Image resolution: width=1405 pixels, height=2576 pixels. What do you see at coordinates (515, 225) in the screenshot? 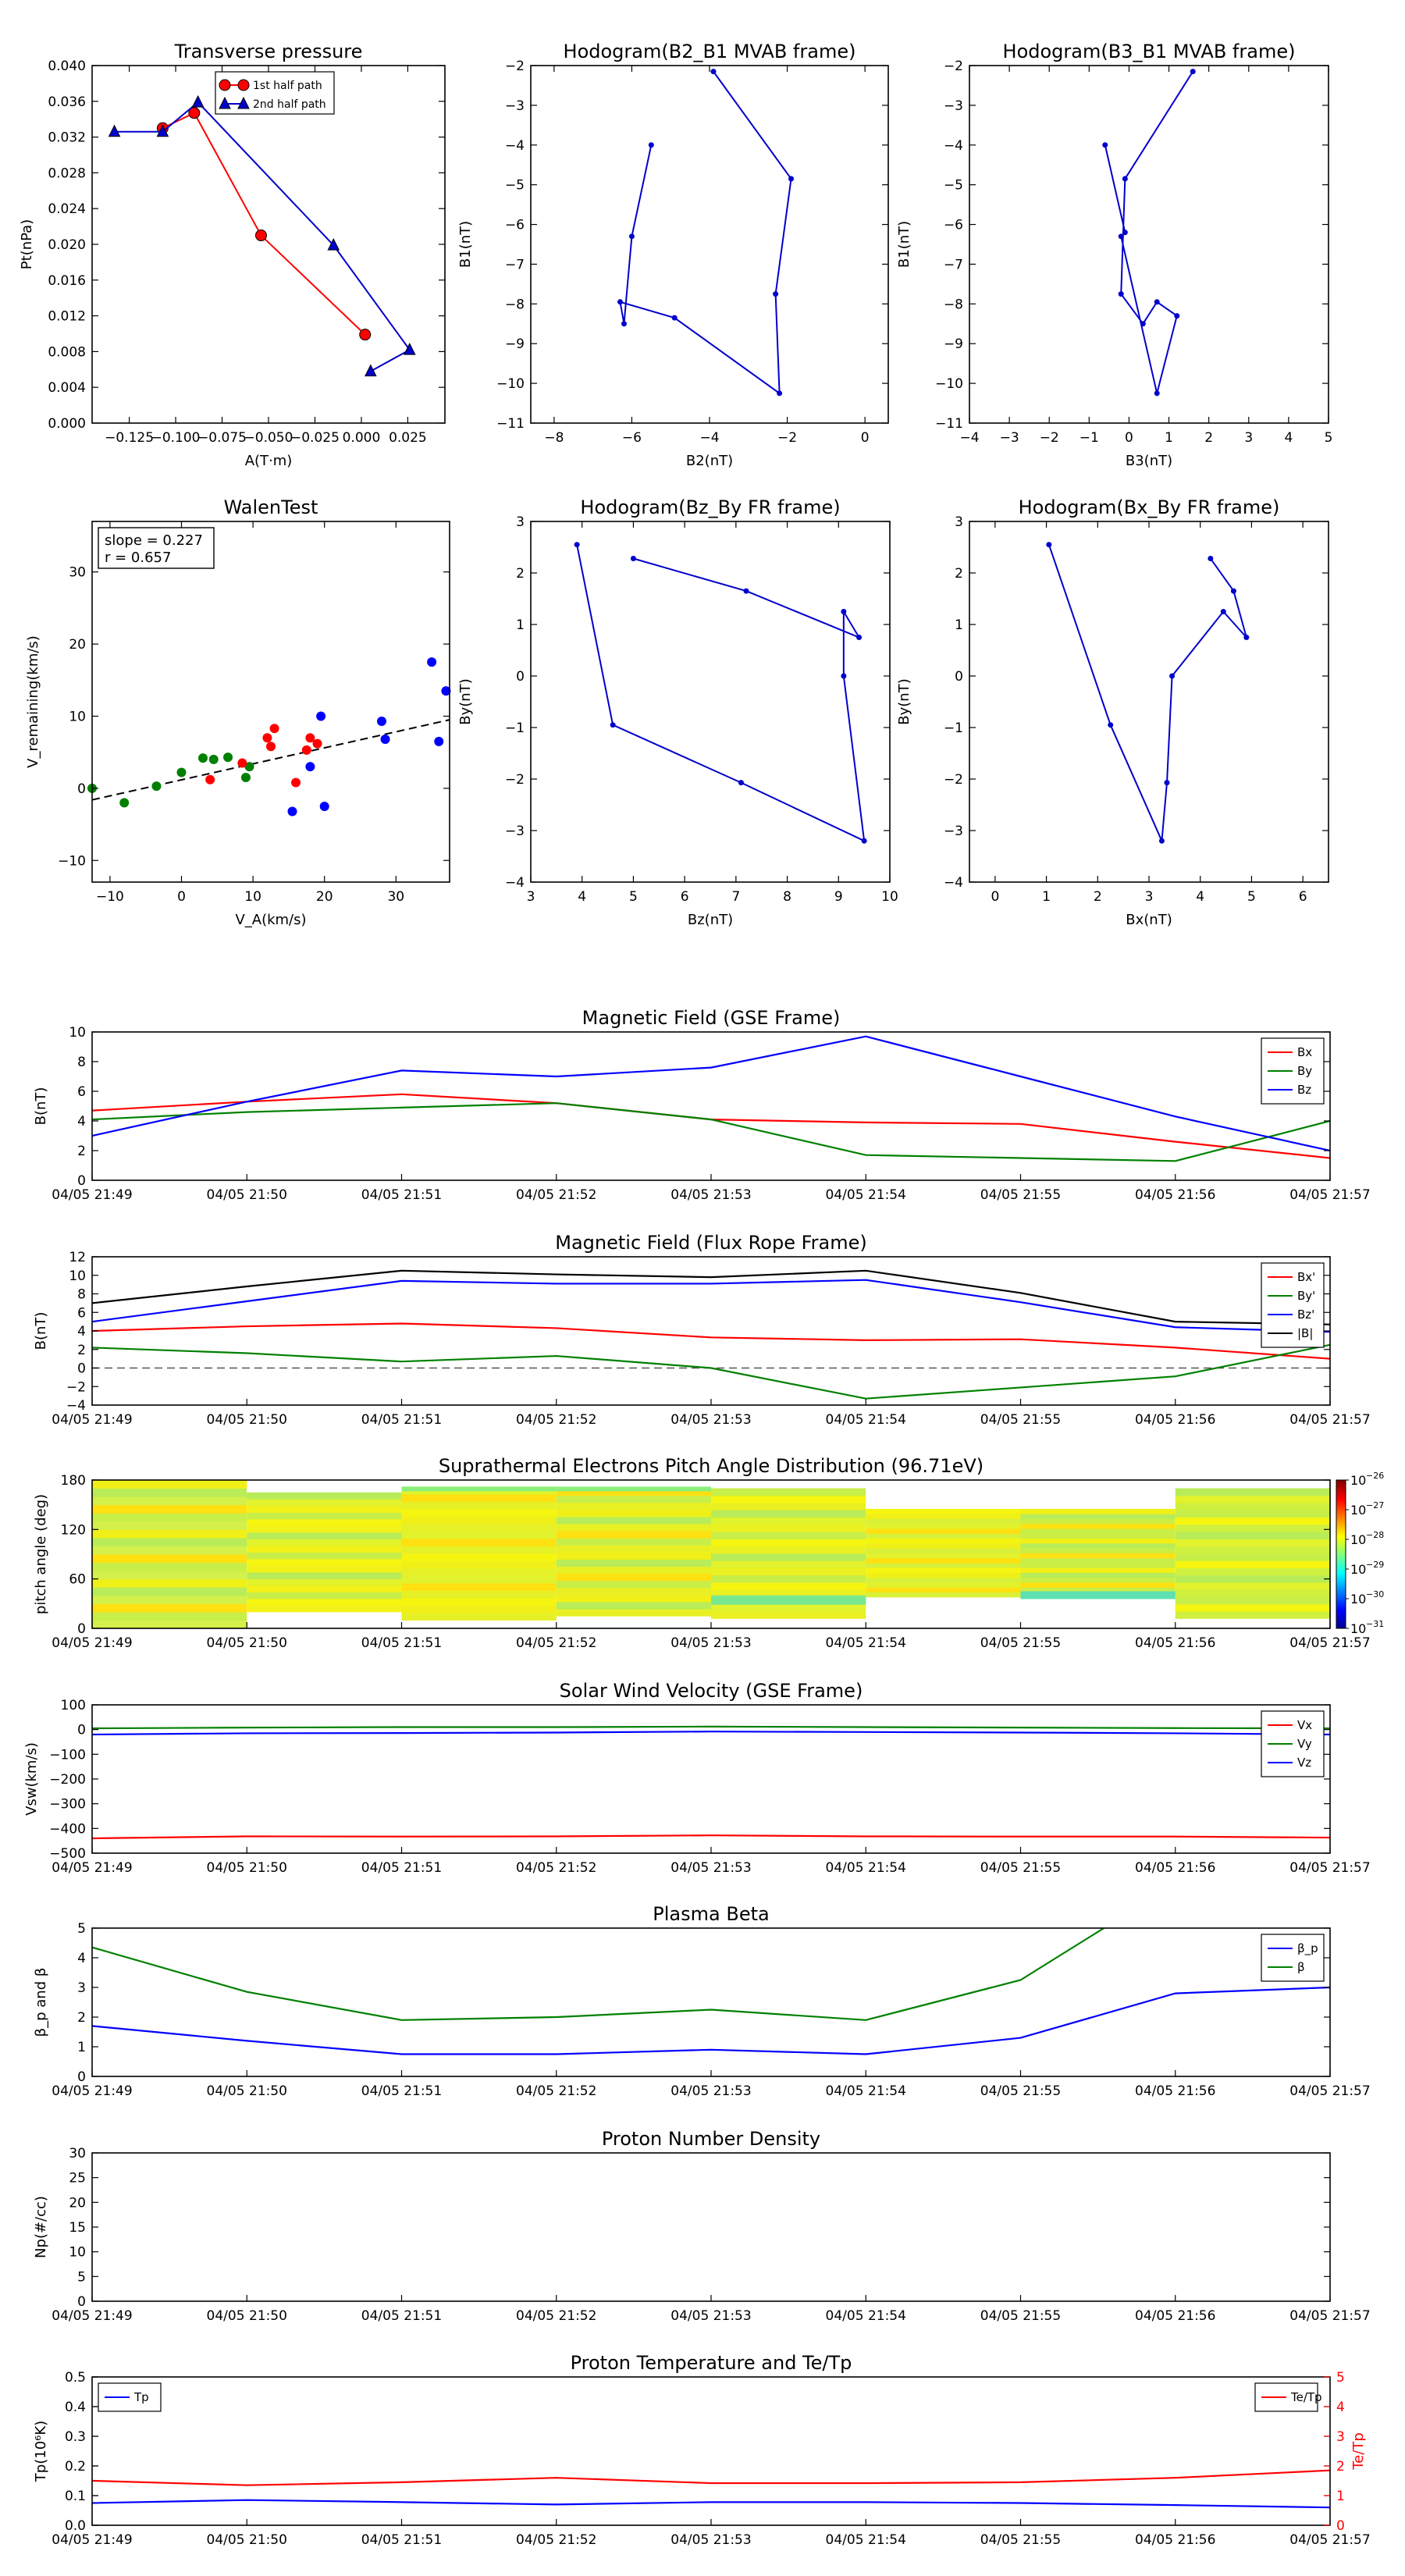
I see `y-tick-label: −6` at bounding box center [515, 225].